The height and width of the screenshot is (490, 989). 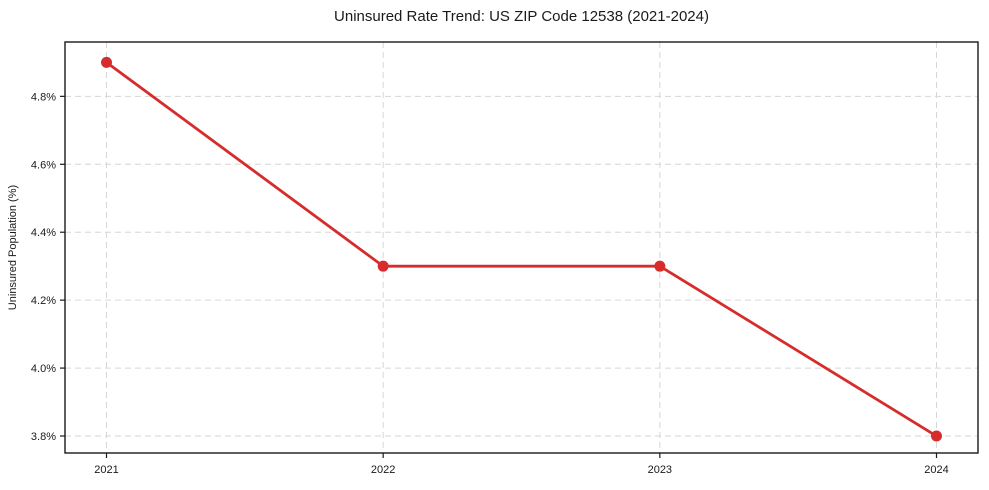 What do you see at coordinates (43, 233) in the screenshot?
I see `y-tick-label: 4.4%` at bounding box center [43, 233].